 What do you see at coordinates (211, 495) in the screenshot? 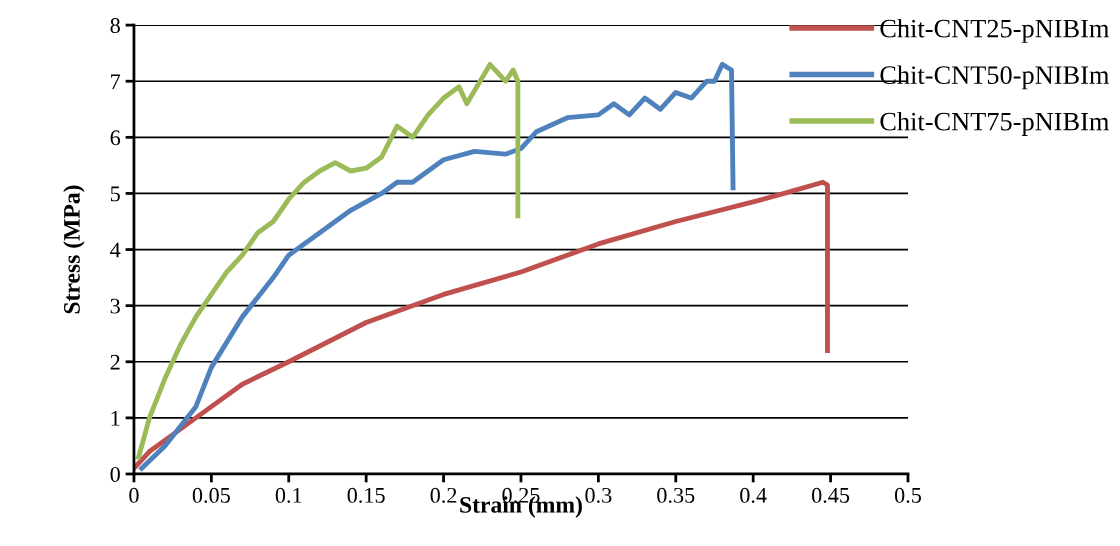
I see `x-tick-label: 0.05` at bounding box center [211, 495].